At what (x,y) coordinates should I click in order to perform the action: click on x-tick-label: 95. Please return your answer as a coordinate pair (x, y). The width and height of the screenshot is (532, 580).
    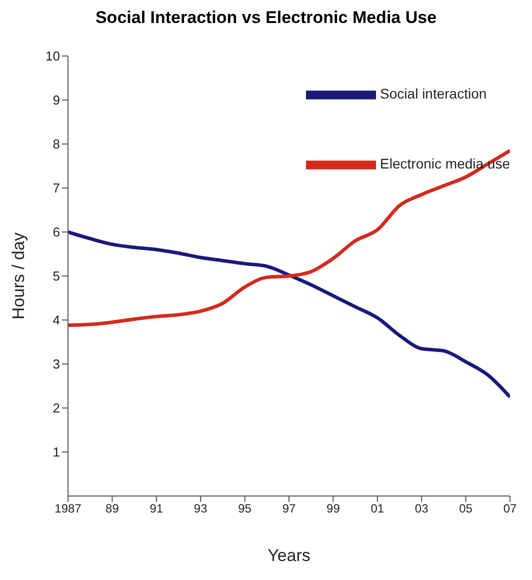
    Looking at the image, I should click on (245, 509).